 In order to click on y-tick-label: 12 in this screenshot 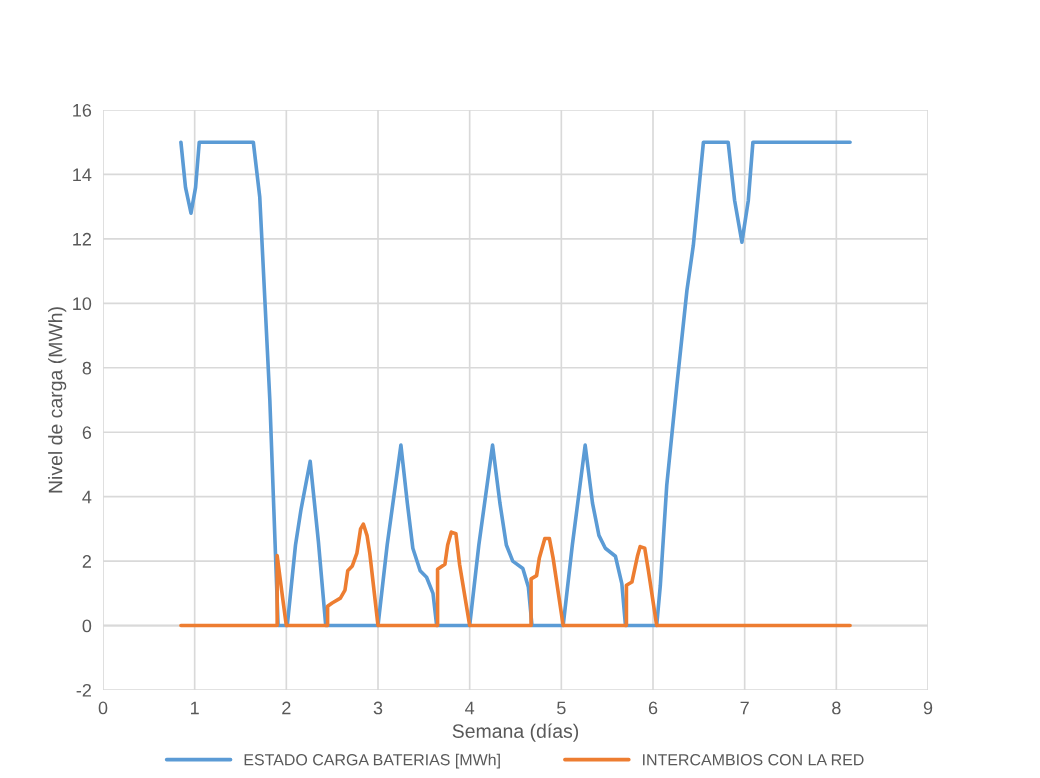, I will do `click(82, 239)`.